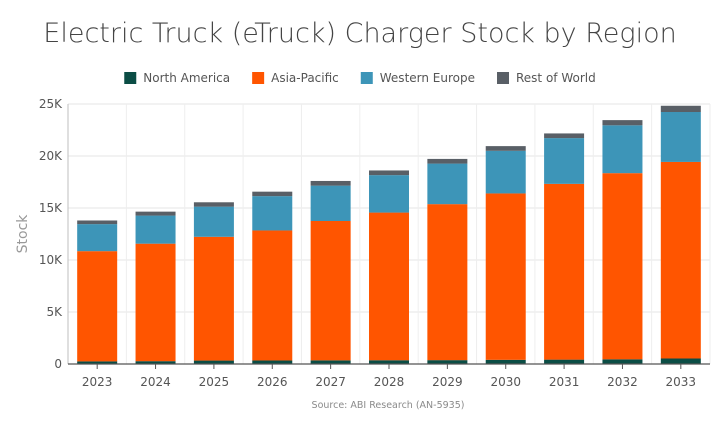 This screenshot has height=444, width=720. What do you see at coordinates (330, 382) in the screenshot?
I see `x-tick-label: 2027` at bounding box center [330, 382].